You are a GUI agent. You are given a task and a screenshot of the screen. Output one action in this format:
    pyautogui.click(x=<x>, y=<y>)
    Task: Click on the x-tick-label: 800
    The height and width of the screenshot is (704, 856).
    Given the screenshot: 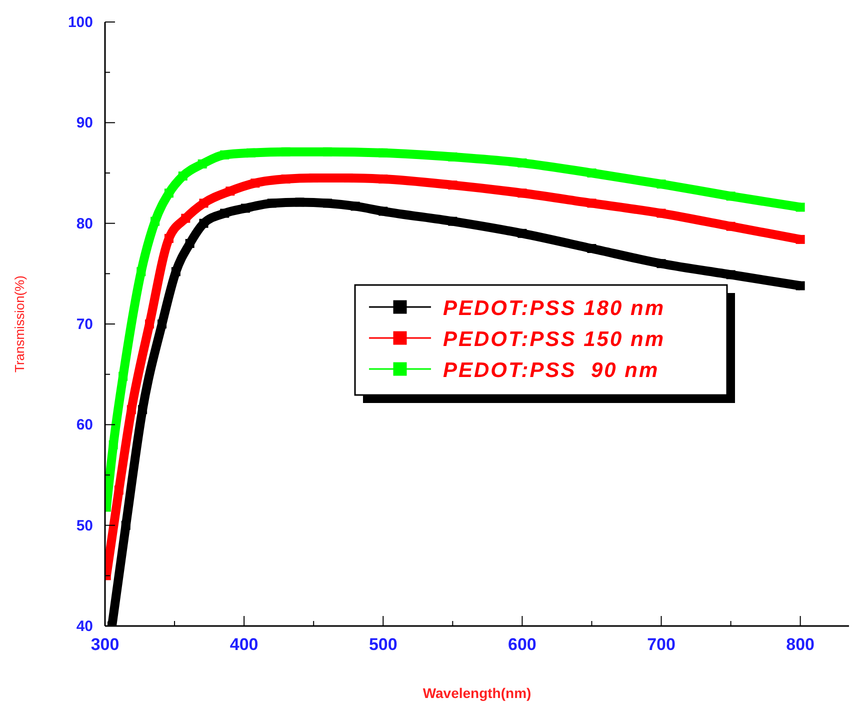 What is the action you would take?
    pyautogui.click(x=800, y=644)
    